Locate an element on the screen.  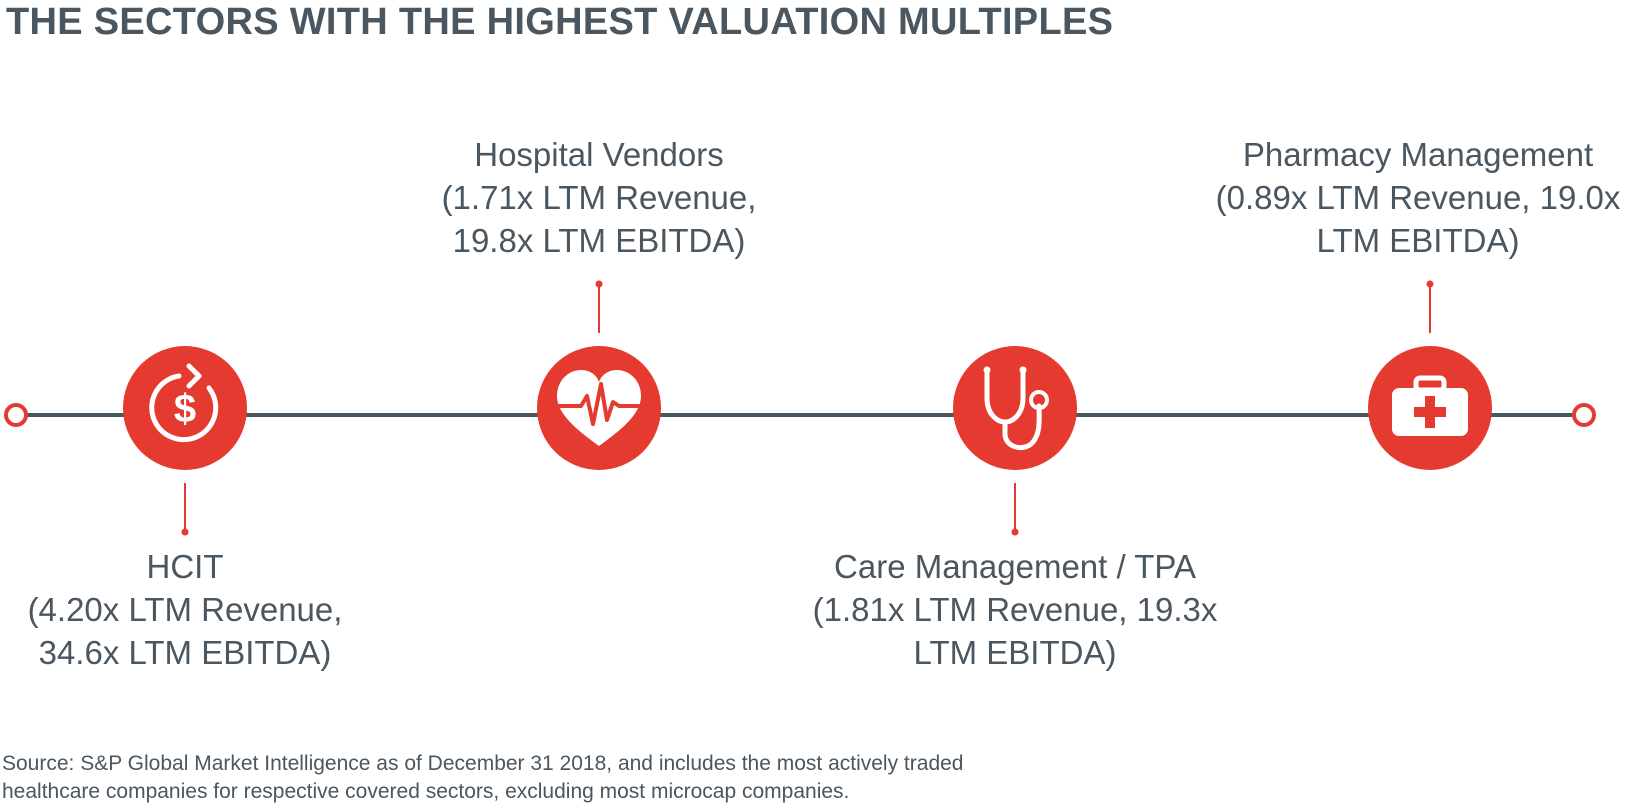
sector-multiple-line1: (1.71x LTM Revenue, is located at coordinates (599, 197).